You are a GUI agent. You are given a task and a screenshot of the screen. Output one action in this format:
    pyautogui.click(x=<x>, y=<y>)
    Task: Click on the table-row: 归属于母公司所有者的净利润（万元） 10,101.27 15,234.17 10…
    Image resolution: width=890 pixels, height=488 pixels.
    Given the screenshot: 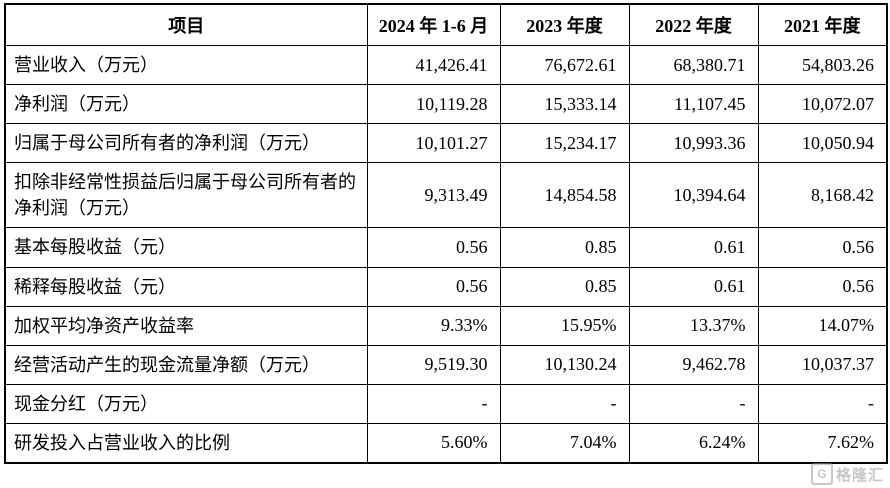 What is the action you would take?
    pyautogui.click(x=446, y=143)
    